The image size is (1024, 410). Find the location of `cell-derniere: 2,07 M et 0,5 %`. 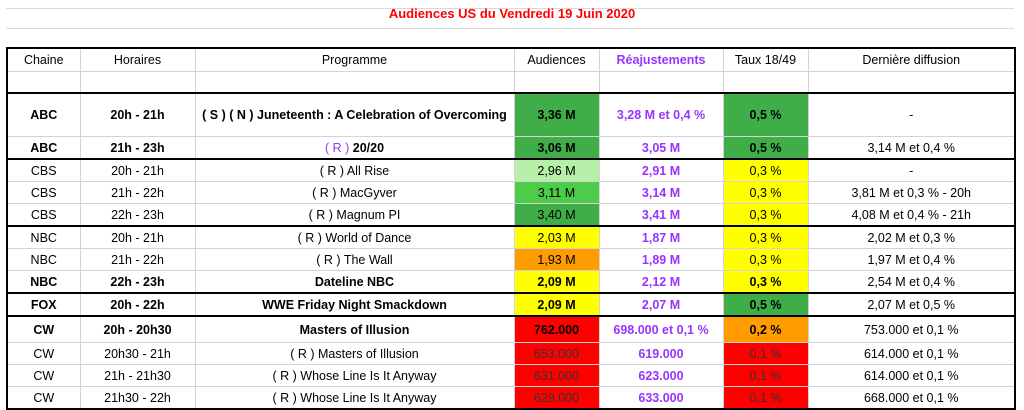

cell-derniere: 2,07 M et 0,5 % is located at coordinates (911, 304).